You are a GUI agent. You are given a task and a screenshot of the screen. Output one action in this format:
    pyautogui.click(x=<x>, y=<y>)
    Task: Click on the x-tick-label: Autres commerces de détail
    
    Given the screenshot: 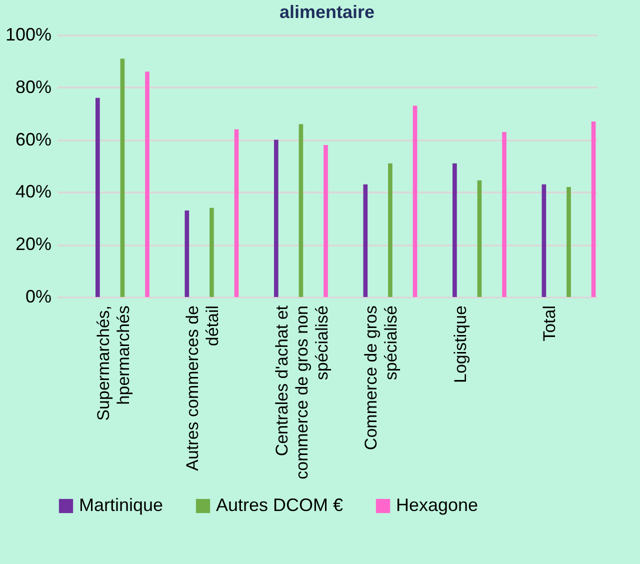 What is the action you would take?
    pyautogui.click(x=202, y=388)
    